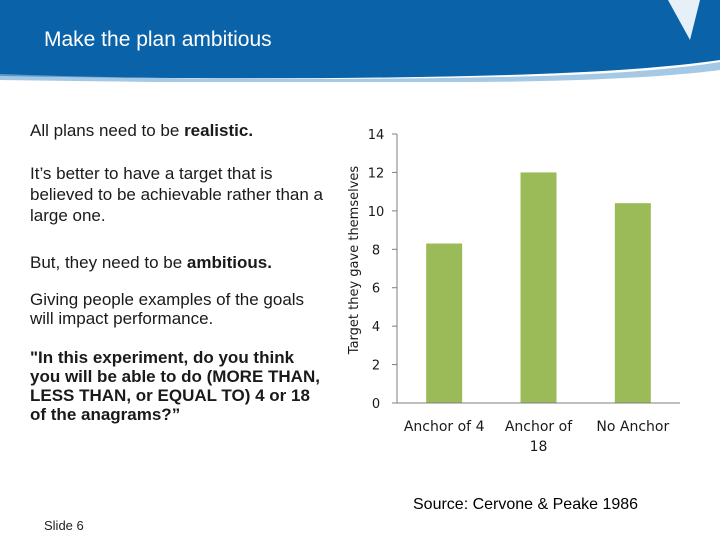  What do you see at coordinates (376, 173) in the screenshot?
I see `y-tick-label: 12` at bounding box center [376, 173].